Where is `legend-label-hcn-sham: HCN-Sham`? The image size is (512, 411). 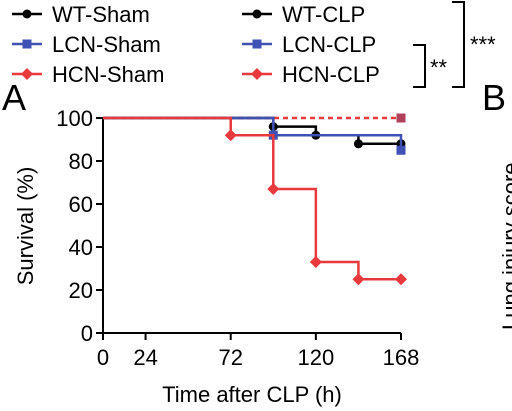
legend-label-hcn-sham: HCN-Sham is located at coordinates (108, 74).